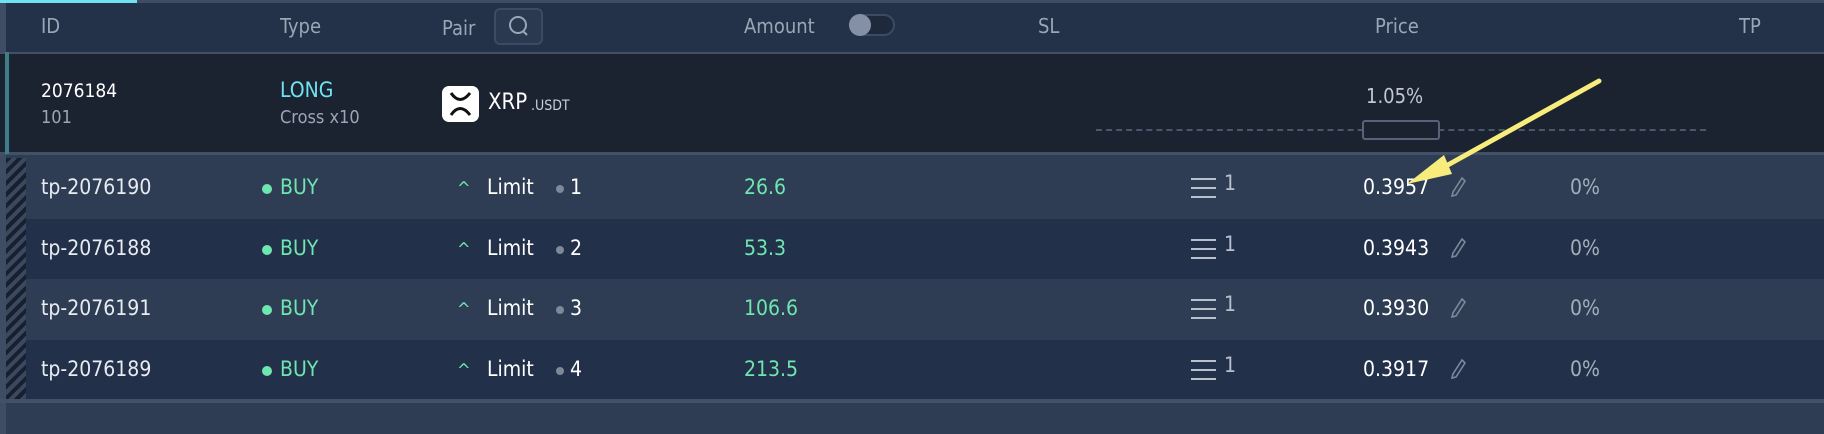 The image size is (1824, 434). What do you see at coordinates (460, 104) in the screenshot?
I see `xrp-logo-icon` at bounding box center [460, 104].